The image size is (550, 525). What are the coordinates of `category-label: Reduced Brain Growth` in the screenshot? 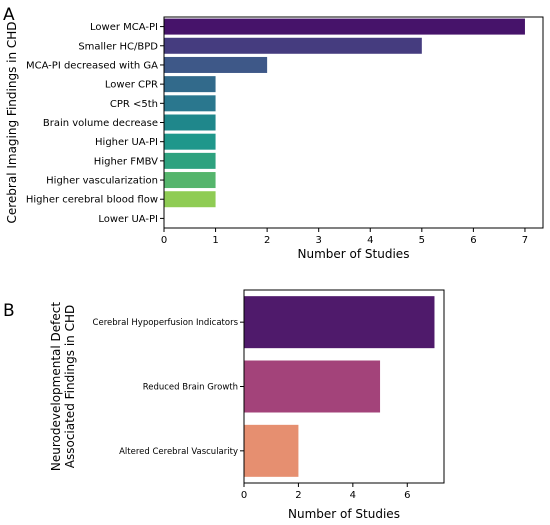 It's located at (190, 387).